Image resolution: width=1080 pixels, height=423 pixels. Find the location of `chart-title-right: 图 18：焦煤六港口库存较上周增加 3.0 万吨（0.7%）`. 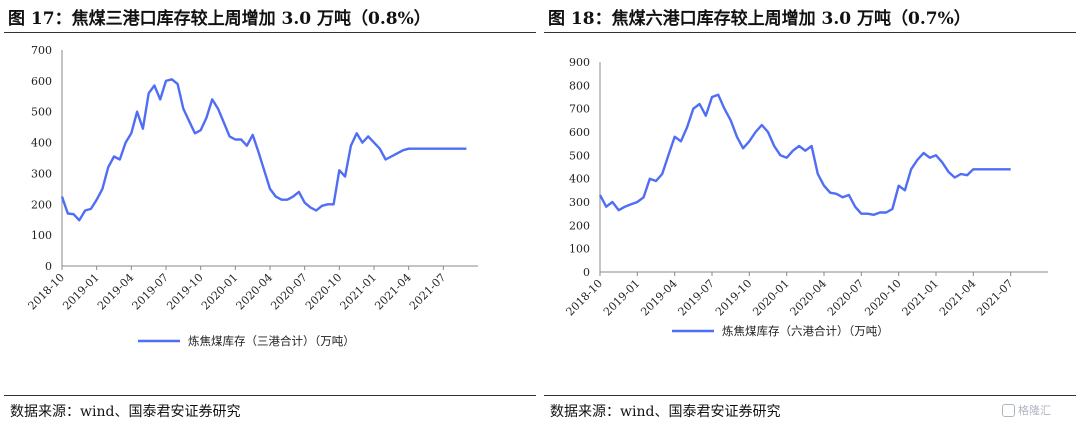

chart-title-right: 图 18：焦煤六港口库存较上周增加 3.0 万吨（0.7%） is located at coordinates (759, 19).